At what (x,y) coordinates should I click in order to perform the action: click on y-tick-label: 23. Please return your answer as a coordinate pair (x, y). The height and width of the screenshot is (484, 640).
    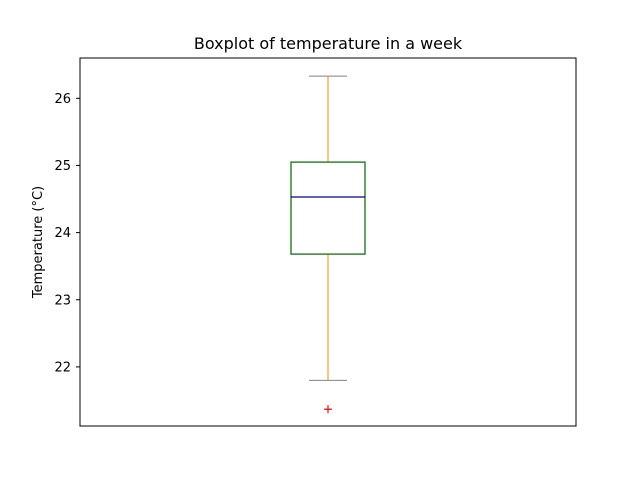
    Looking at the image, I should click on (62, 300).